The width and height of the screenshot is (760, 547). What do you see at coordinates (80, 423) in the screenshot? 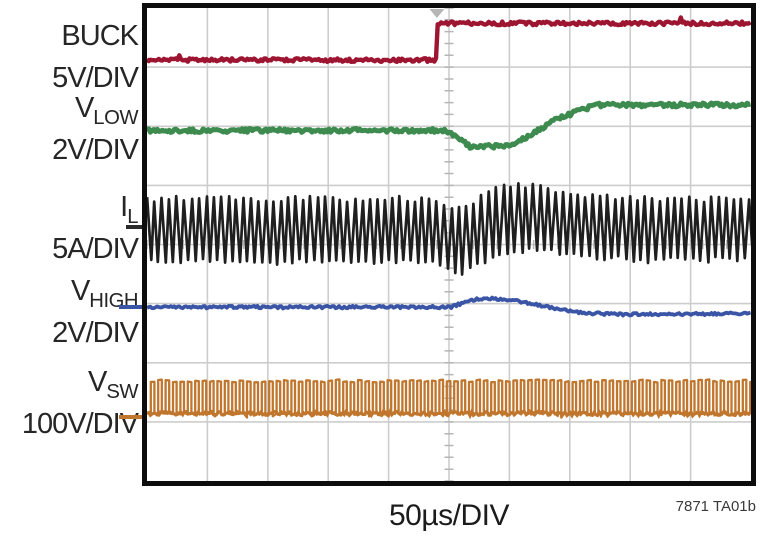
I see `channel-scale: 100V/DIV` at bounding box center [80, 423].